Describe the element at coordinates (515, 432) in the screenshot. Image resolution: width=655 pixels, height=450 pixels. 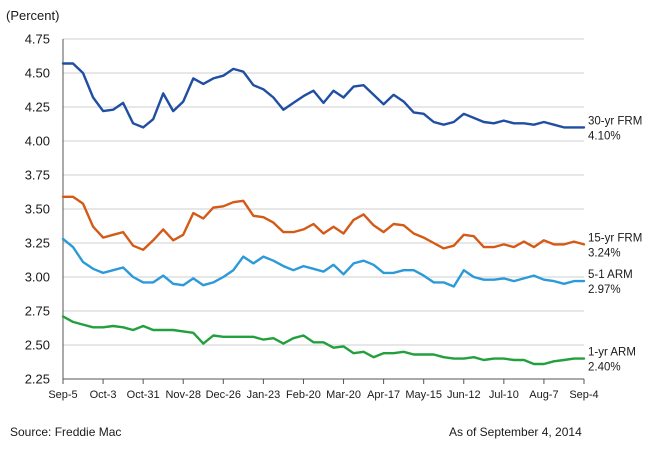
I see `as-of-note: As of September 4, 2014` at that location.